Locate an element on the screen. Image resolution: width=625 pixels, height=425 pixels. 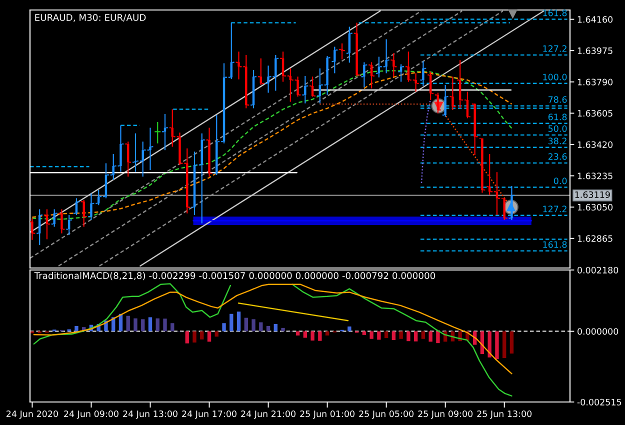
ref-line-label: 1.63119 is located at coordinates (592, 194).